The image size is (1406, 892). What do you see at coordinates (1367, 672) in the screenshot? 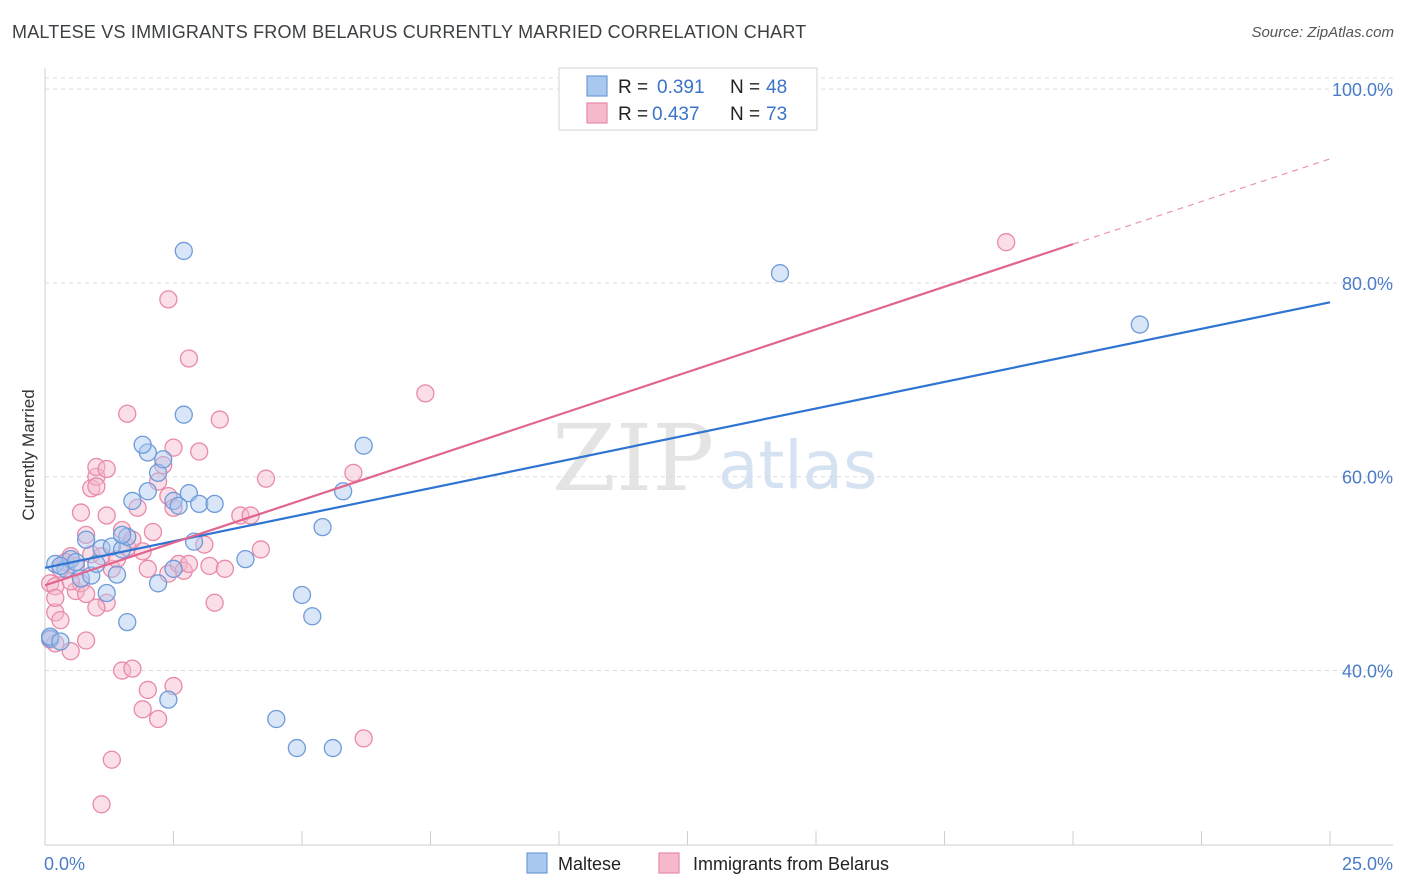
I see `y-tick-label-3: 40.0%` at bounding box center [1367, 672].